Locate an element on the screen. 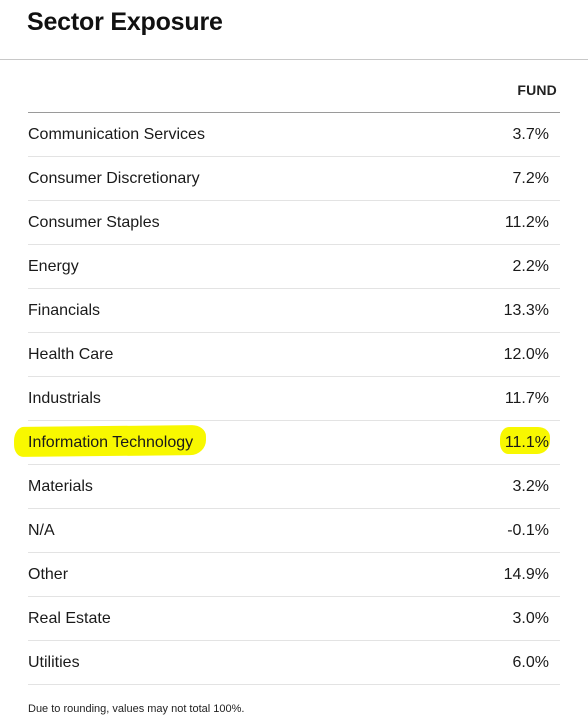 The image size is (588, 726). table-row: Other 14.9% is located at coordinates (294, 575).